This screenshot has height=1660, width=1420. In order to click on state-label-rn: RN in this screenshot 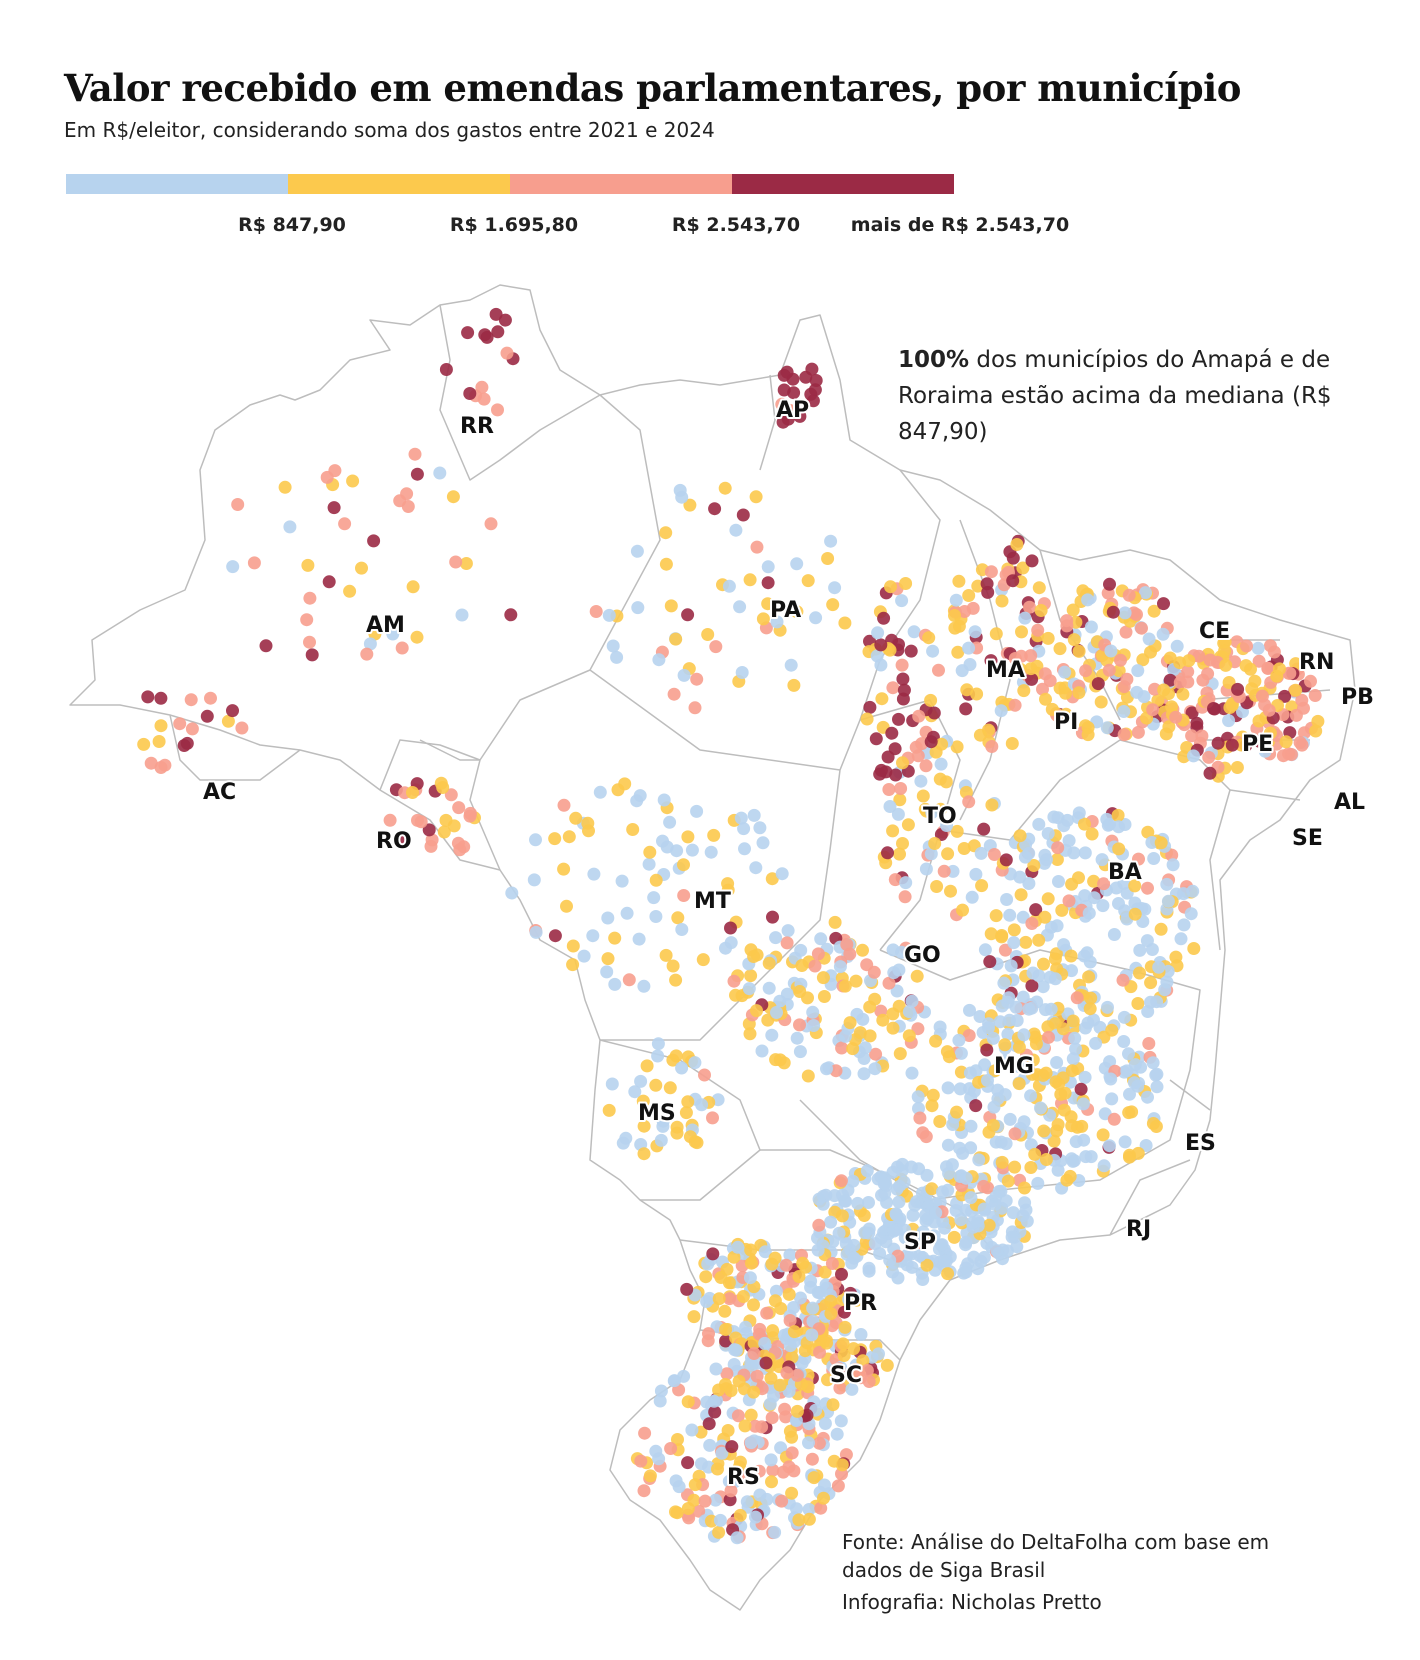, I will do `click(1316, 662)`.